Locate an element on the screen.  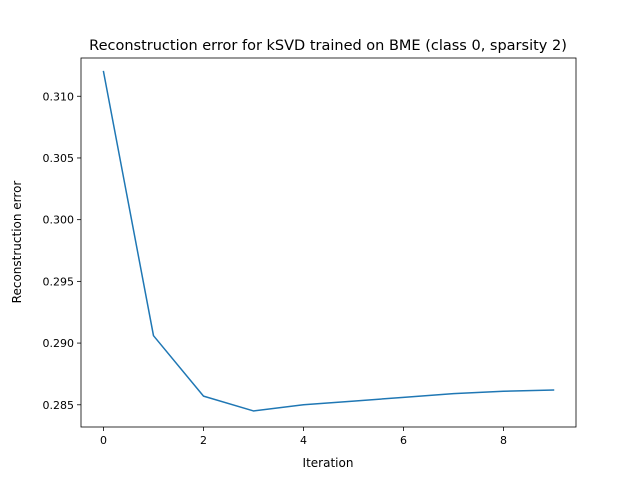
y-tick-label: 0.305 is located at coordinates (59, 158).